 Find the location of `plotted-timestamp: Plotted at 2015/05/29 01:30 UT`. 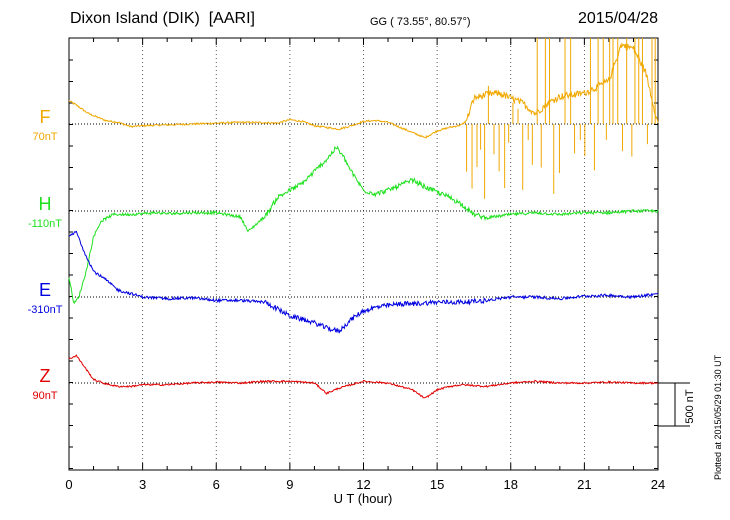

plotted-timestamp: Plotted at 2015/05/29 01:30 UT is located at coordinates (718, 417).